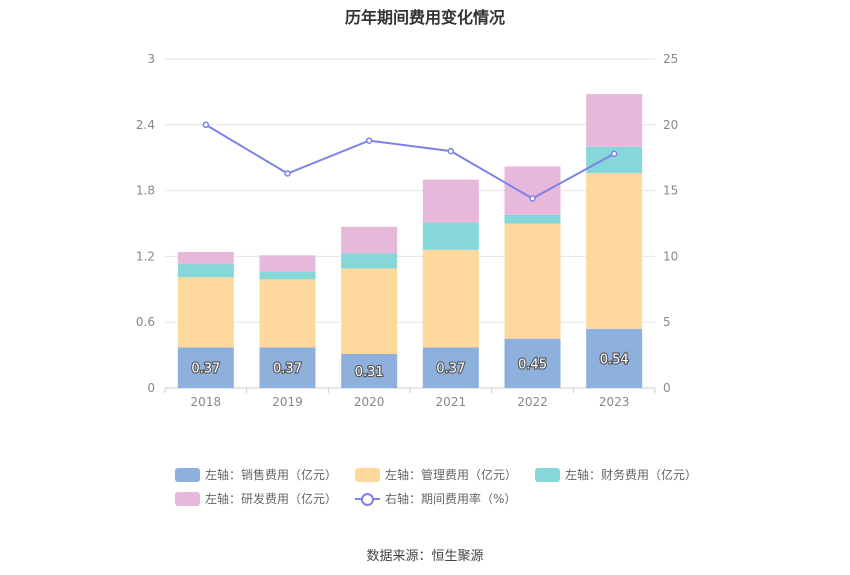 This screenshot has width=850, height=575. I want to click on legend-label: 左轴：销售费用（亿元）, so click(271, 475).